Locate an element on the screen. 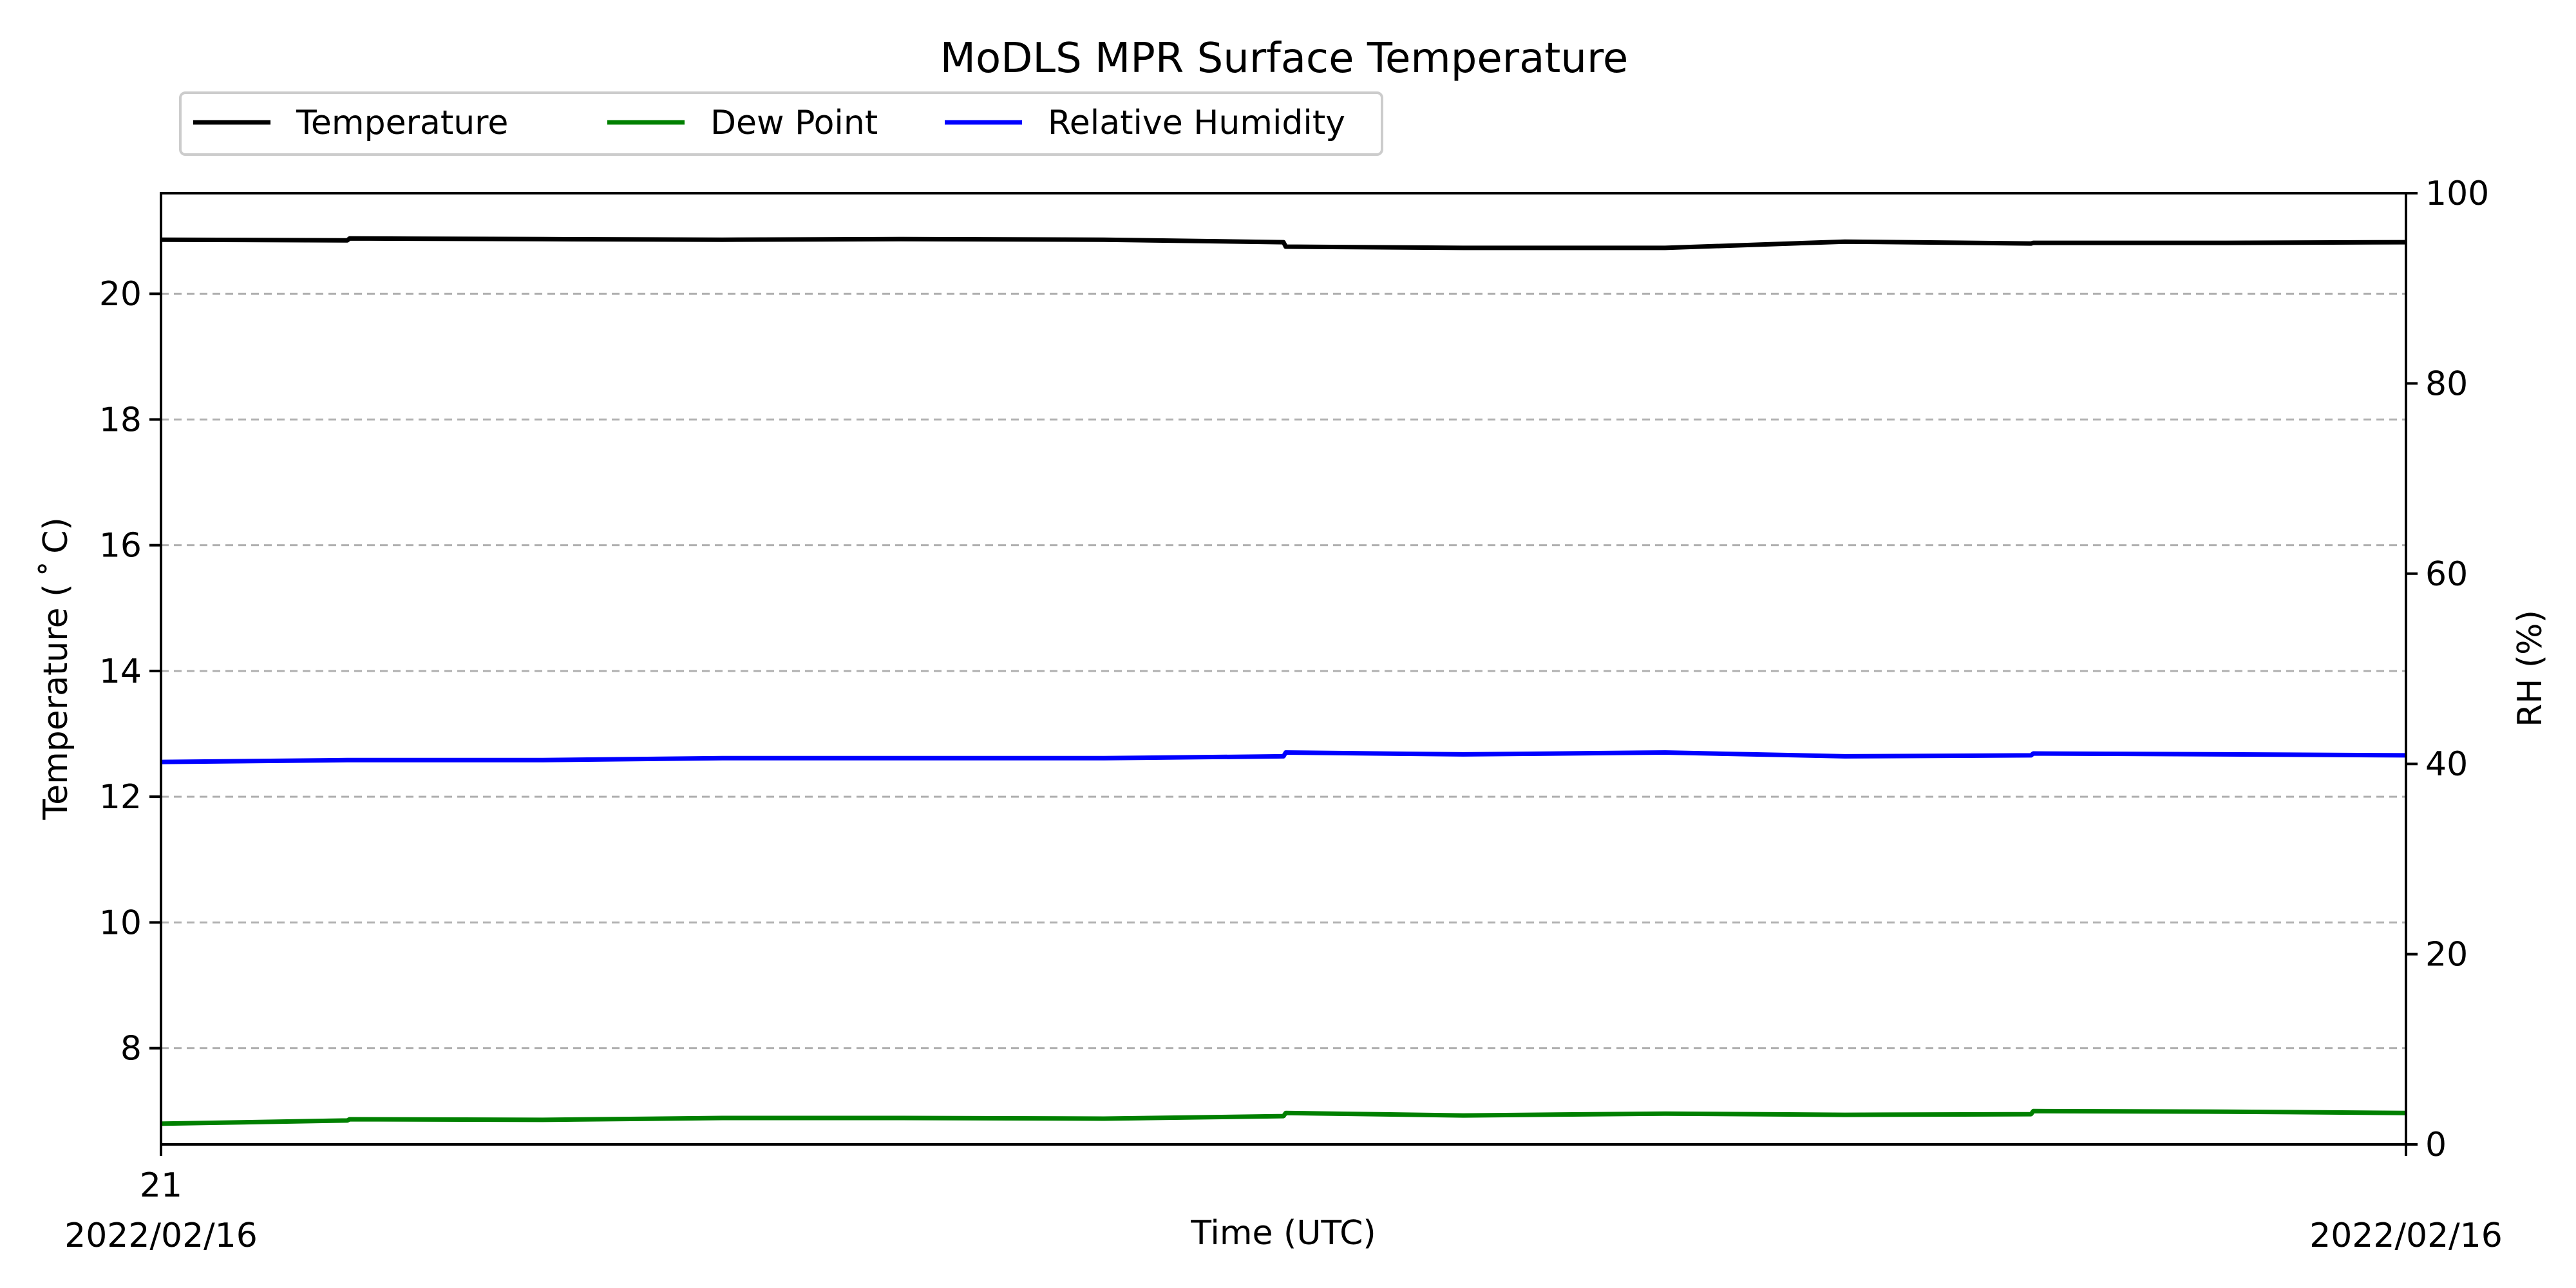  right-axis: 0 20 40 60 80 100 is located at coordinates (2447, 669).